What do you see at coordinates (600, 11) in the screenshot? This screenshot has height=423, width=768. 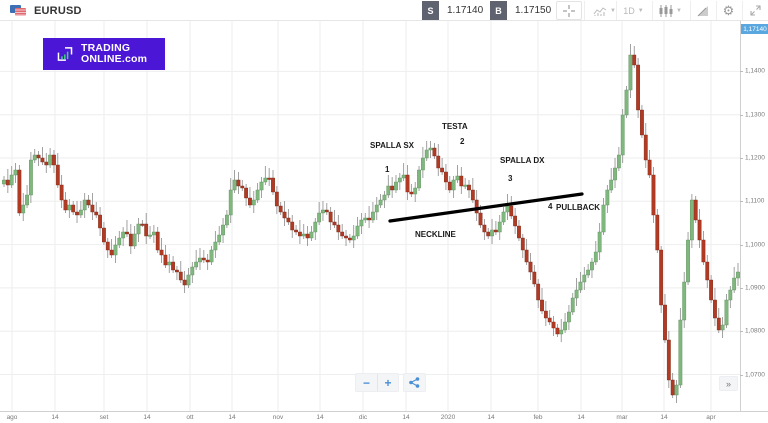 I see `indicators-icon` at bounding box center [600, 11].